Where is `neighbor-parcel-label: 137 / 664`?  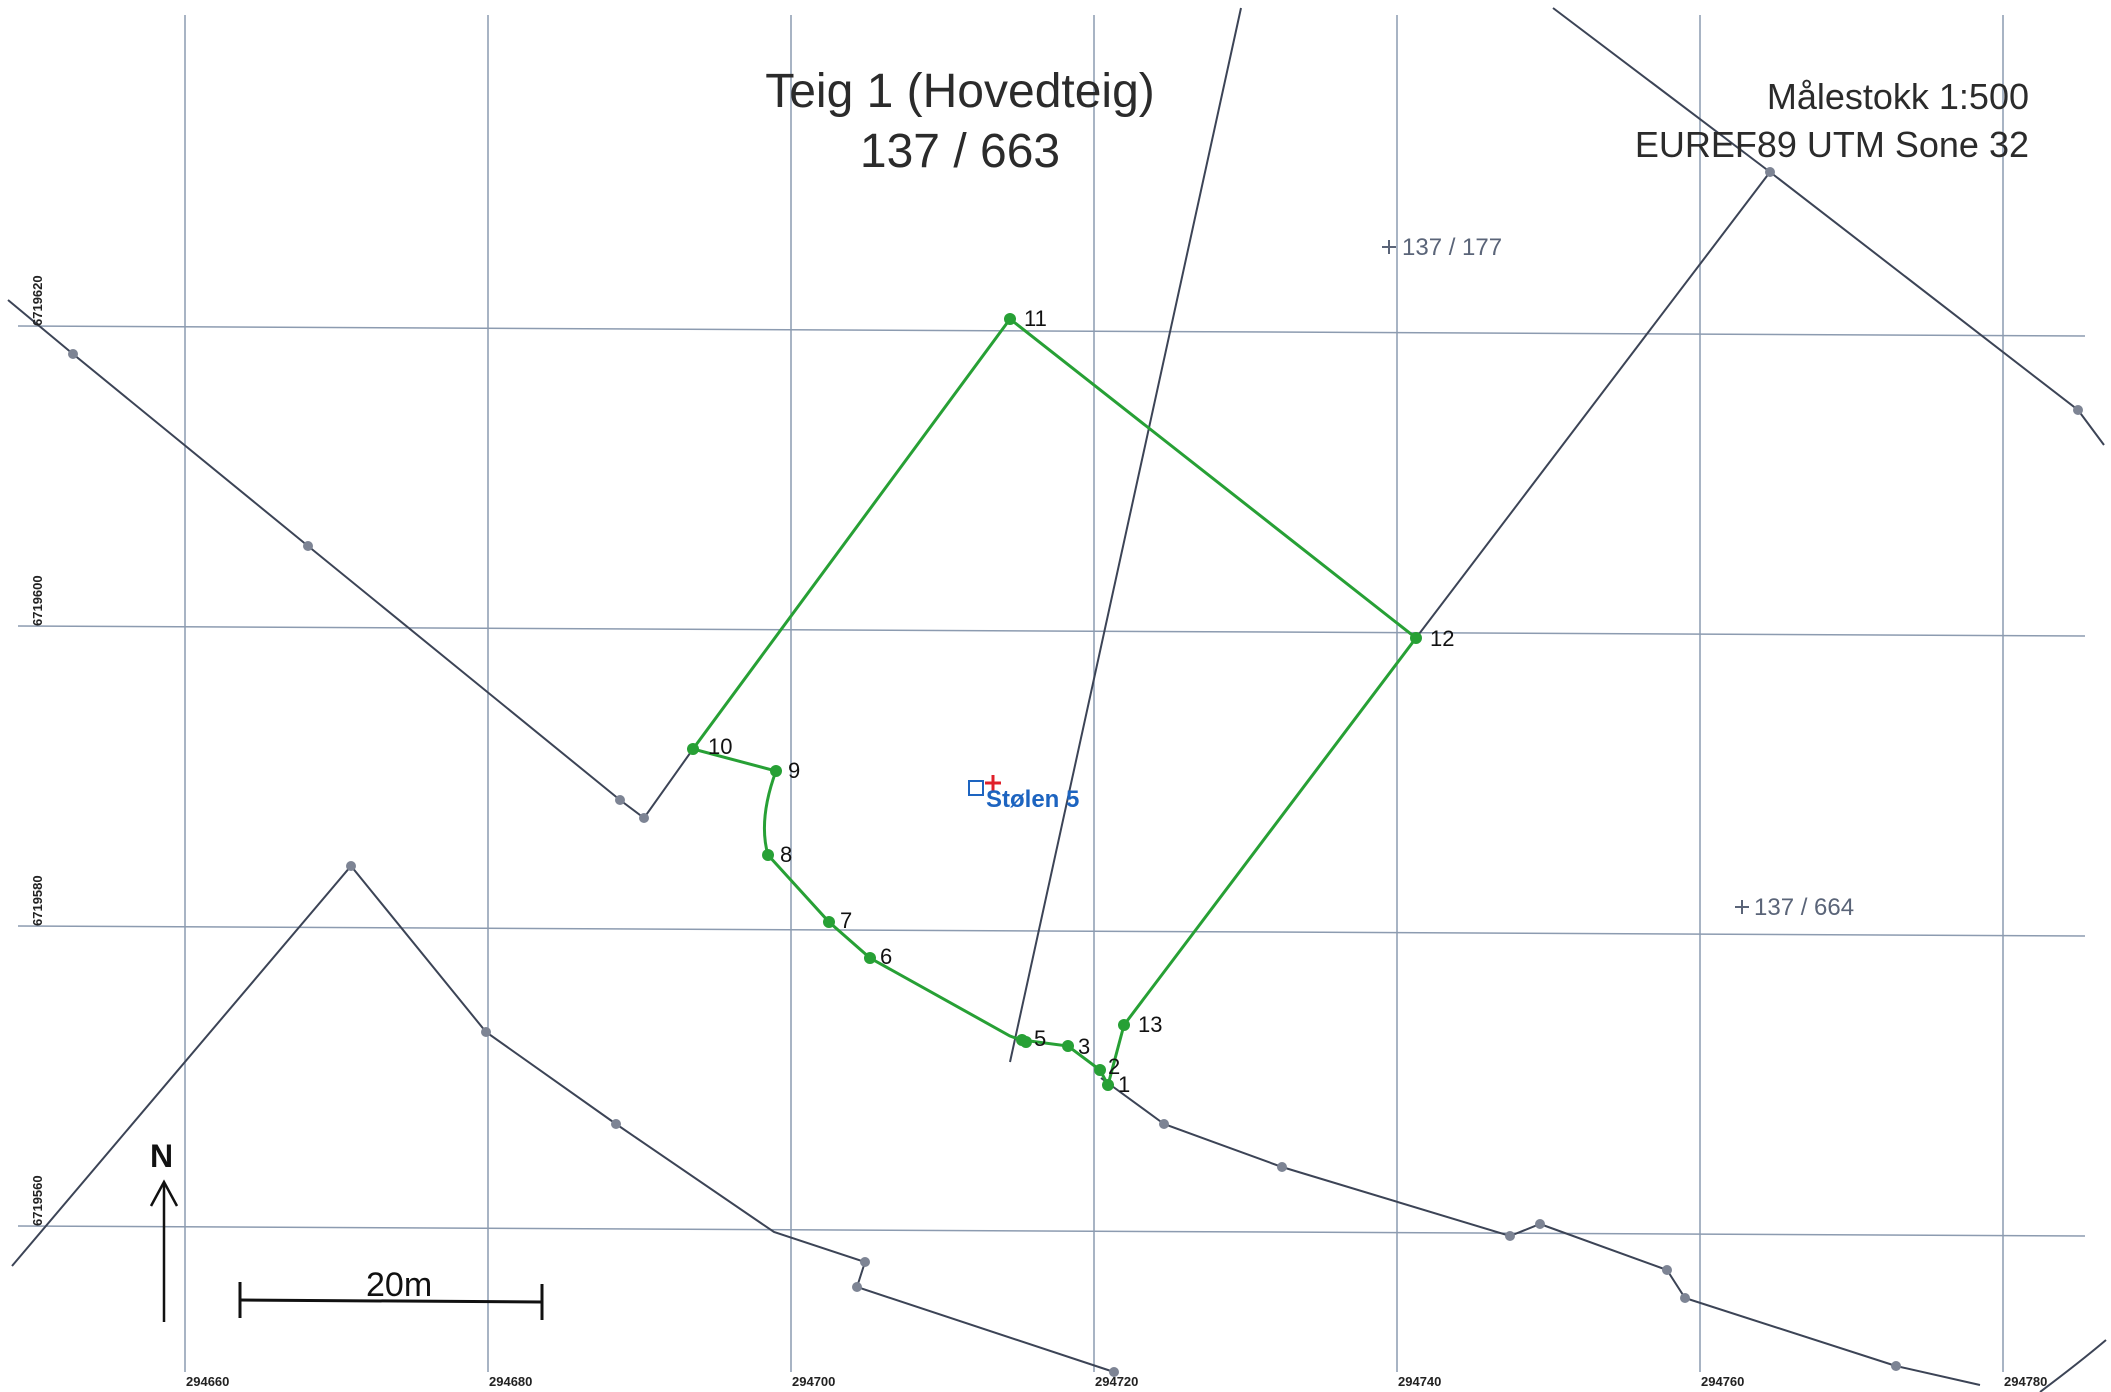
neighbor-parcel-label: 137 / 664 is located at coordinates (1804, 907).